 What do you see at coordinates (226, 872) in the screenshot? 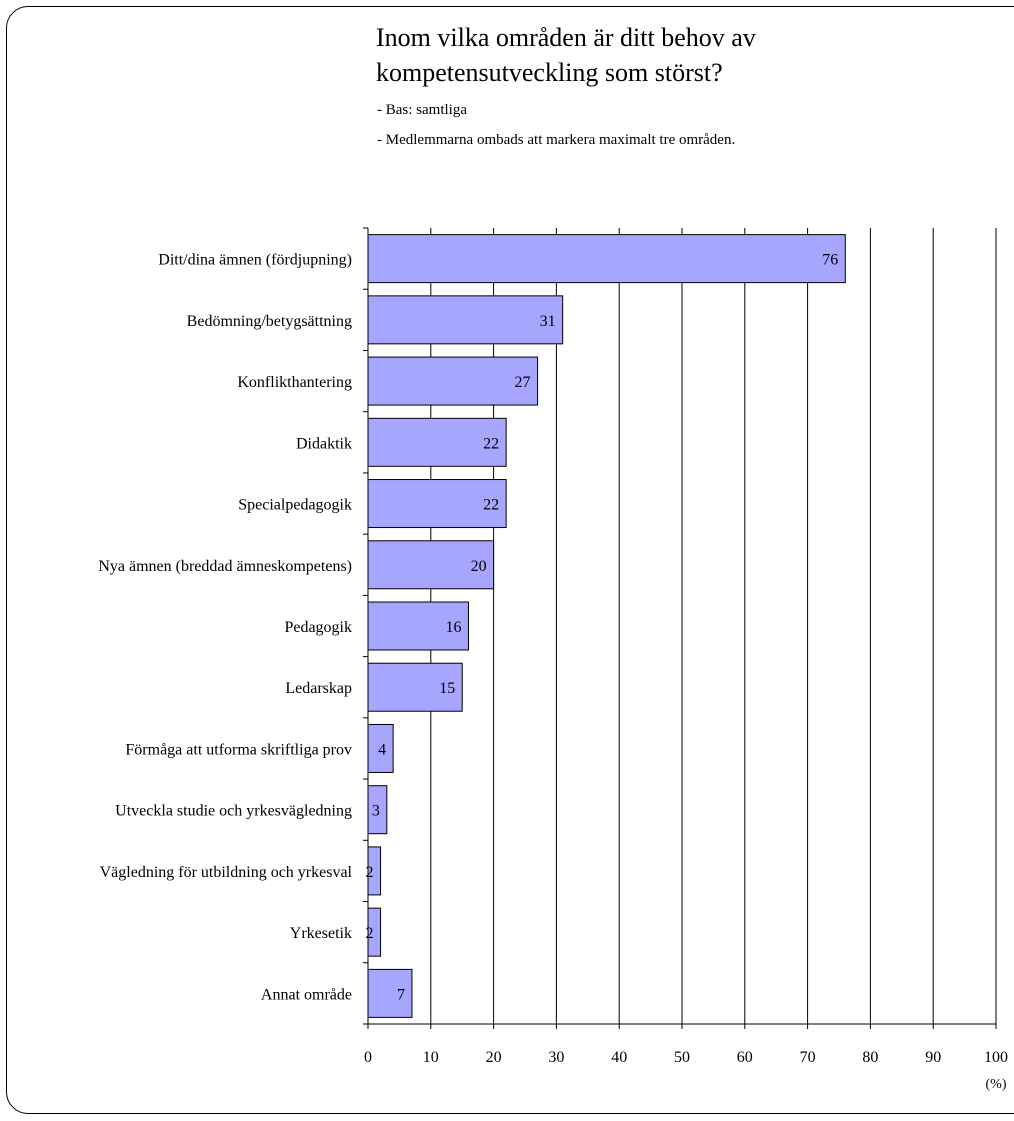
I see `category-label: Vägledning för utbildning och yrkesval` at bounding box center [226, 872].